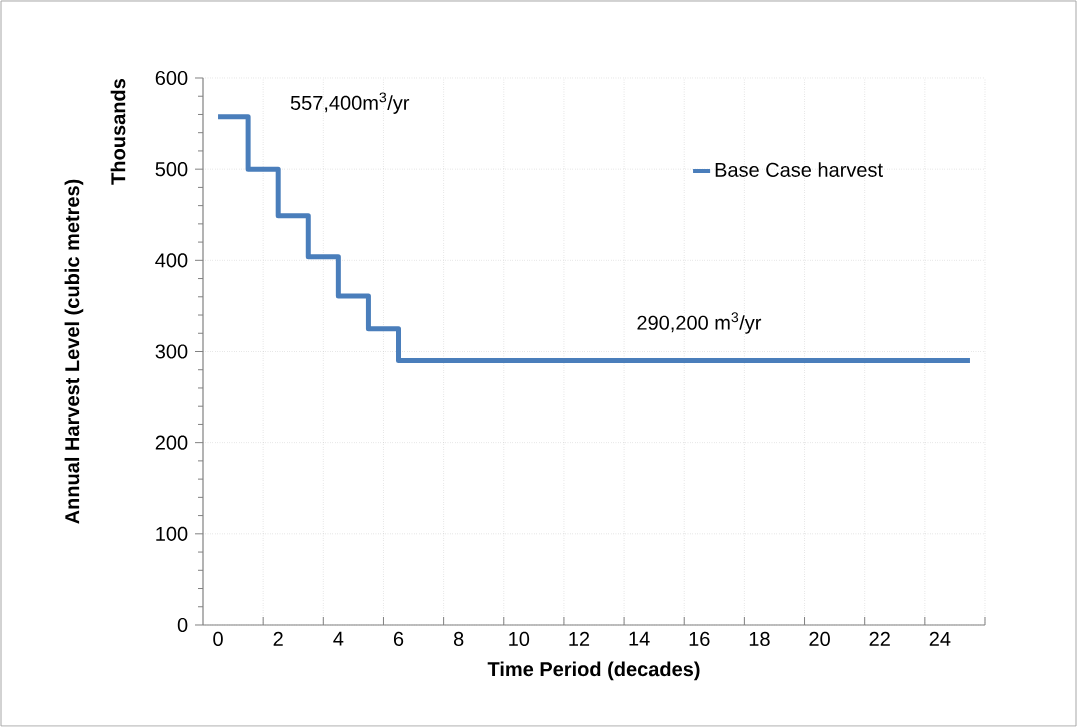 This screenshot has width=1077, height=727. Describe the element at coordinates (458, 638) in the screenshot. I see `x-tick-label: 8` at that location.